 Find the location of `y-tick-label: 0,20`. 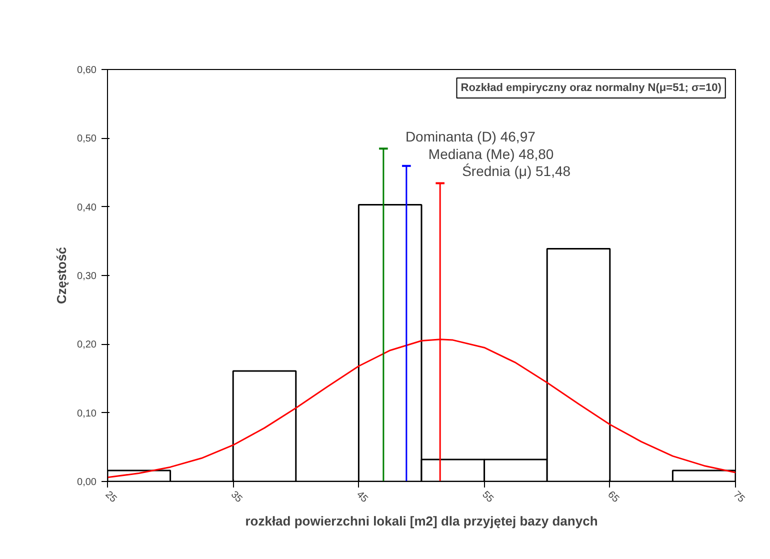

y-tick-label: 0,20 is located at coordinates (87, 345).